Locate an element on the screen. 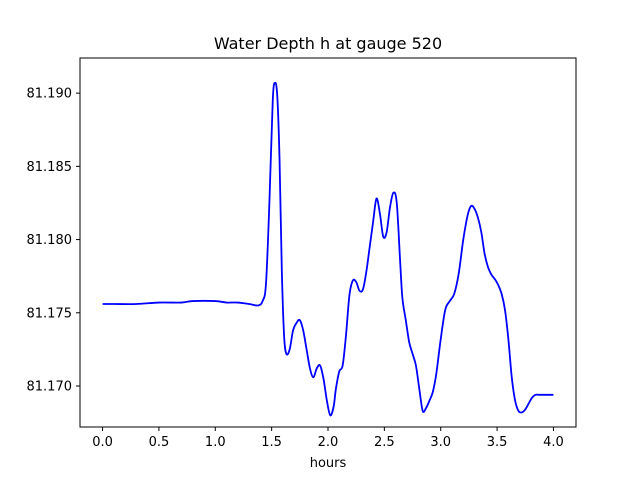 The height and width of the screenshot is (480, 640). x-tick-label: 2.5 is located at coordinates (384, 442).